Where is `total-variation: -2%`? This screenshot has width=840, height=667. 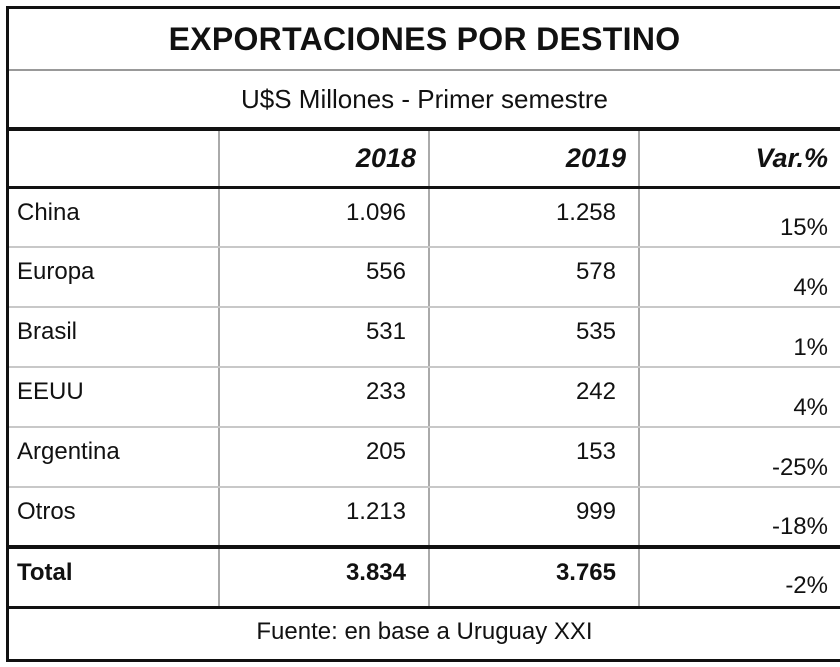 total-variation: -2% is located at coordinates (739, 577).